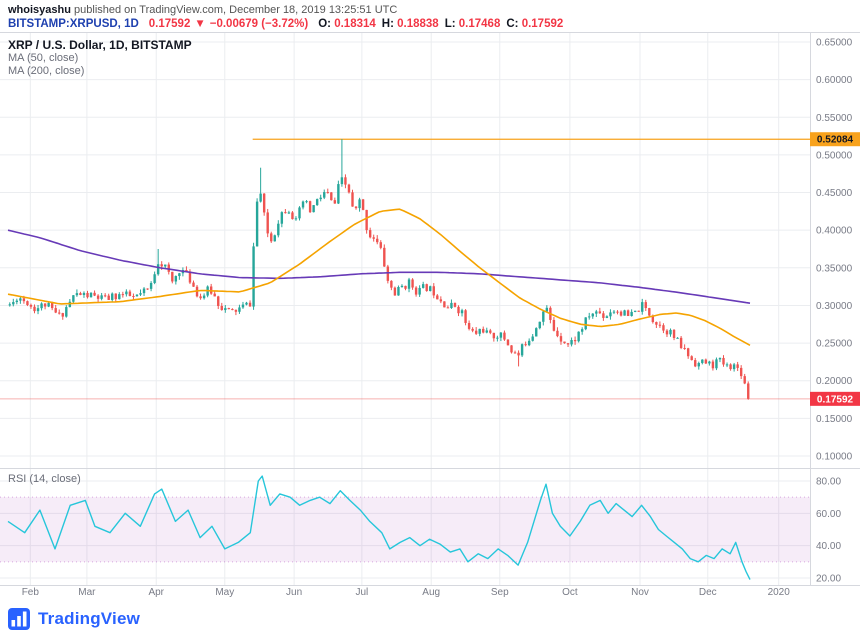  Describe the element at coordinates (828, 482) in the screenshot. I see `svg-text: 80.00` at that location.